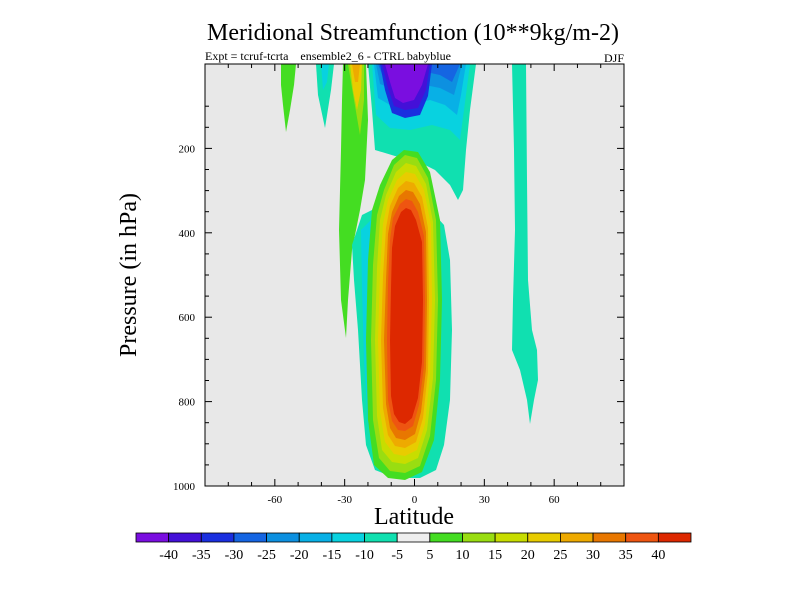 The height and width of the screenshot is (600, 800). I want to click on colorbar-label: -35, so click(201, 555).